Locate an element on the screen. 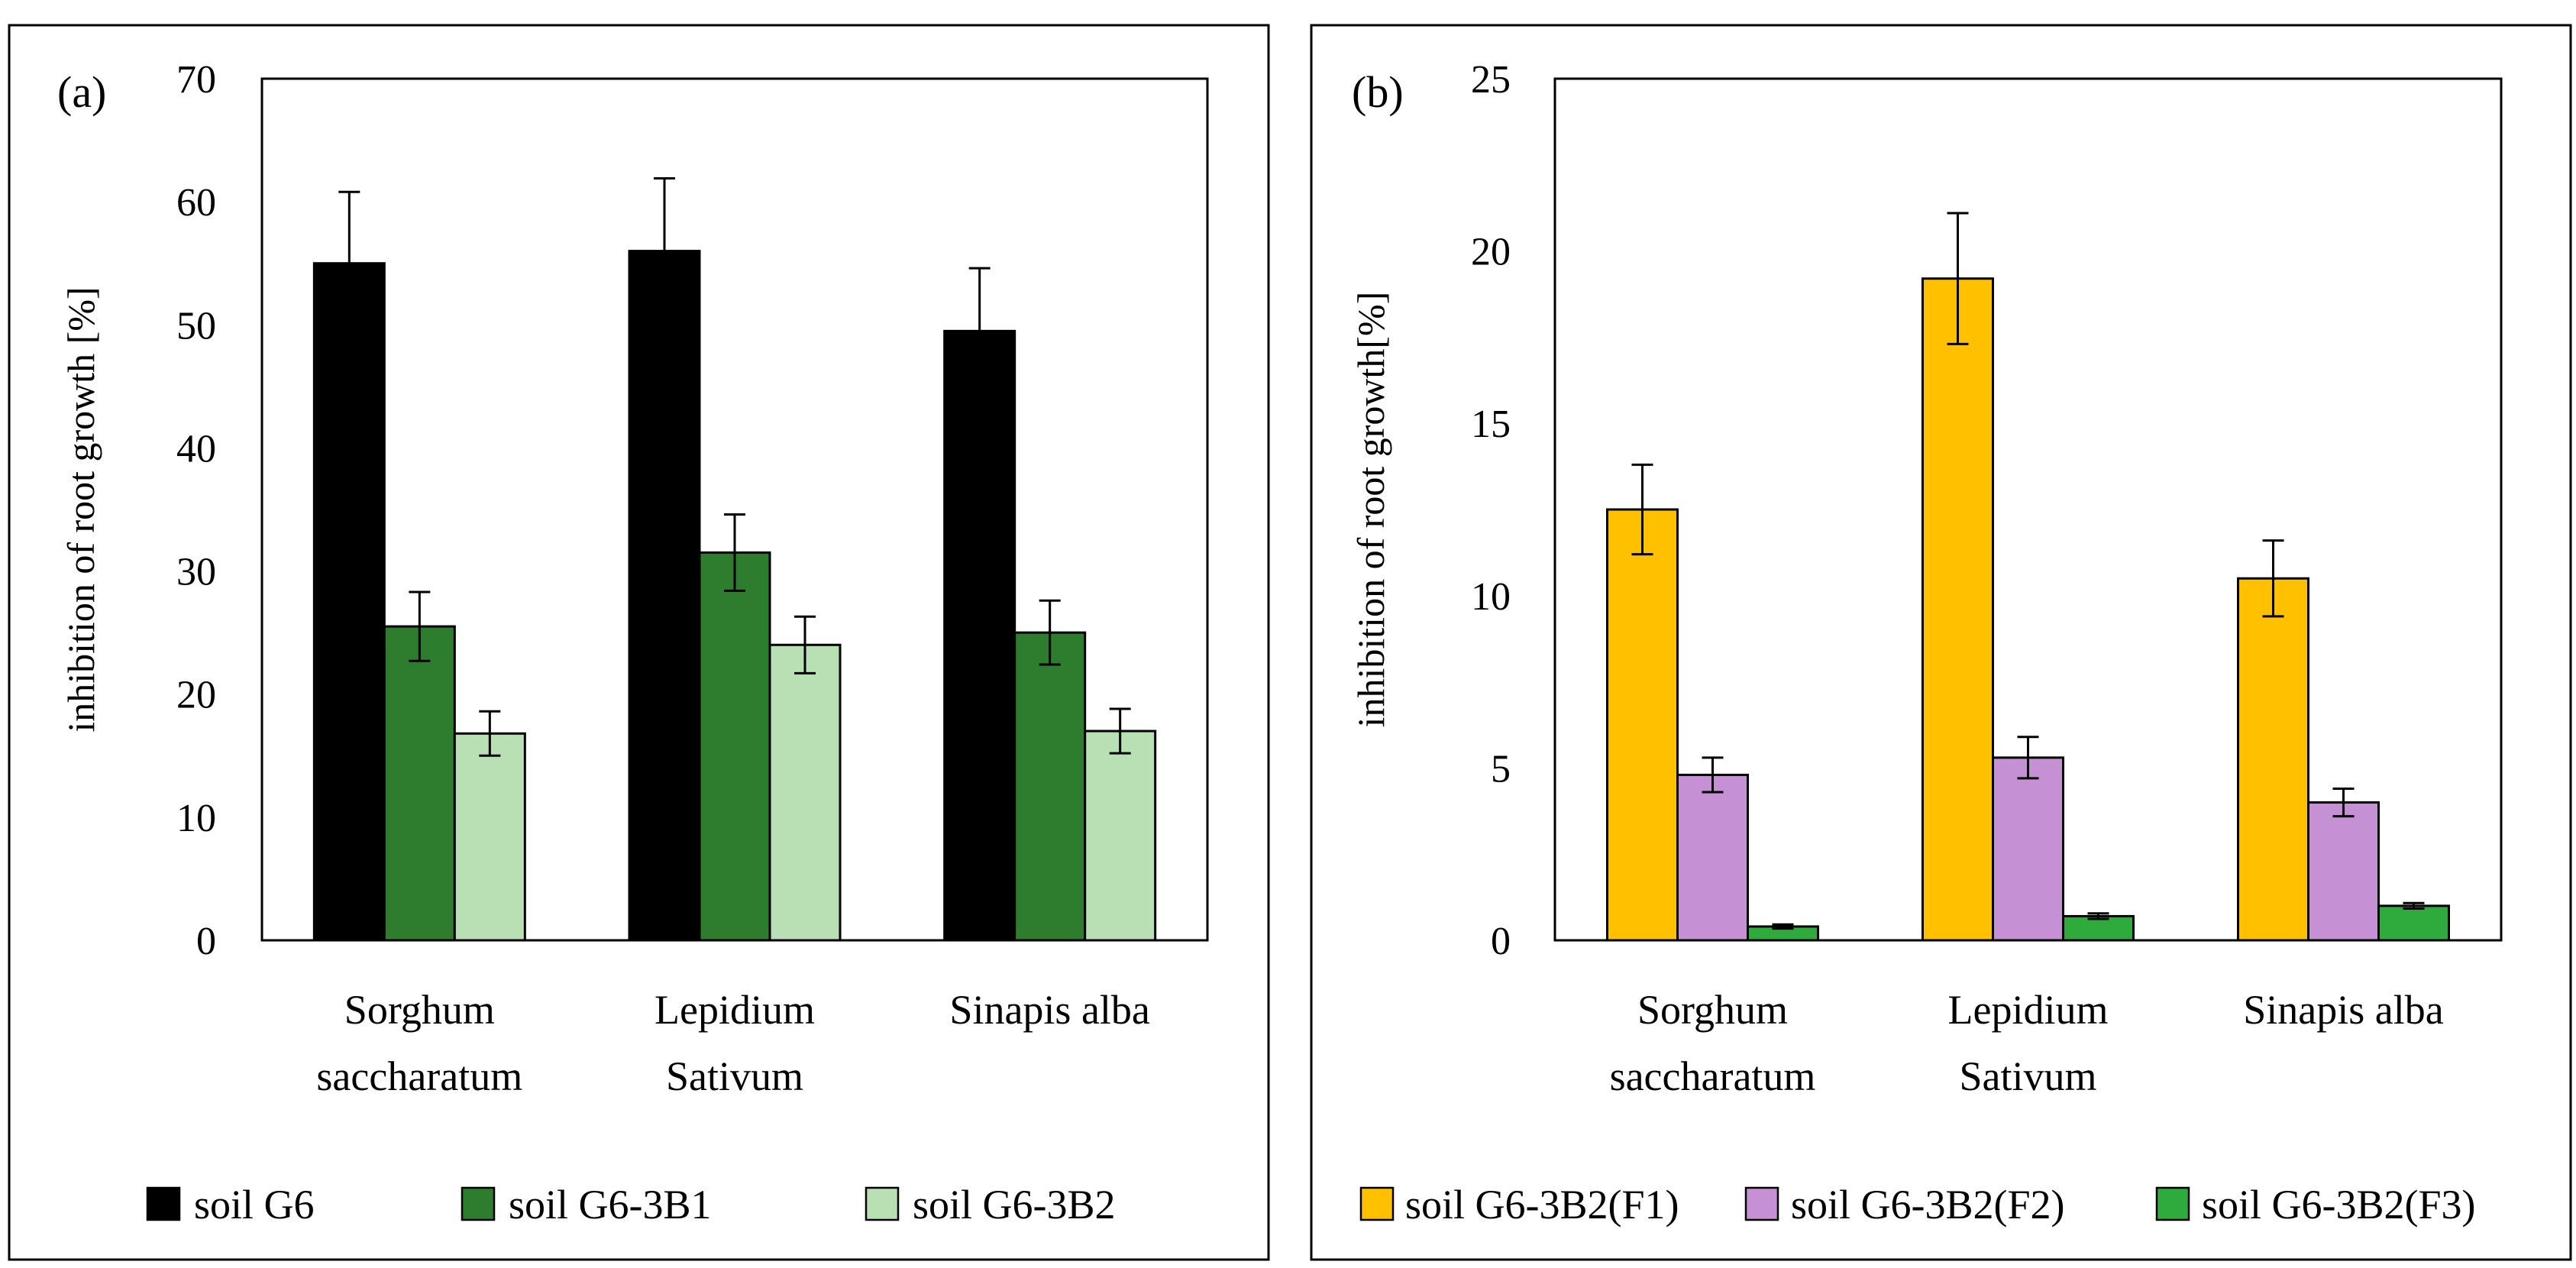  panel-a-label: (a) is located at coordinates (81, 92).